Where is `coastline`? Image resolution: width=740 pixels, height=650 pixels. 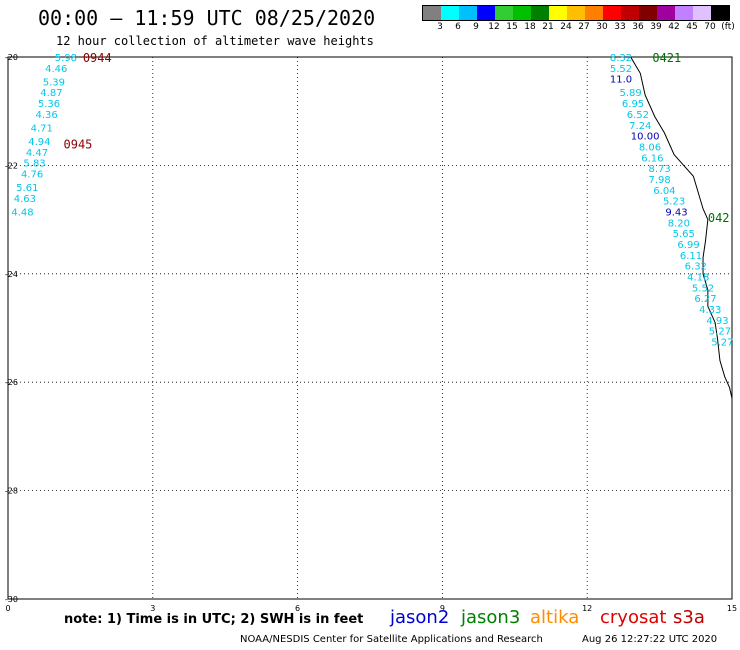 coastline is located at coordinates (681, 227).